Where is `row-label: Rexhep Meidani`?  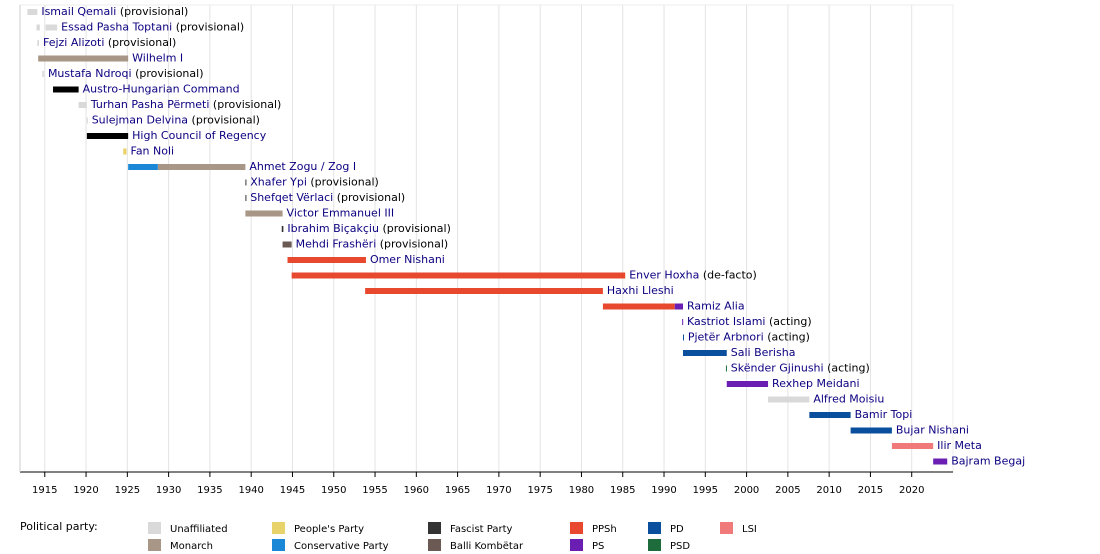 row-label: Rexhep Meidani is located at coordinates (816, 383).